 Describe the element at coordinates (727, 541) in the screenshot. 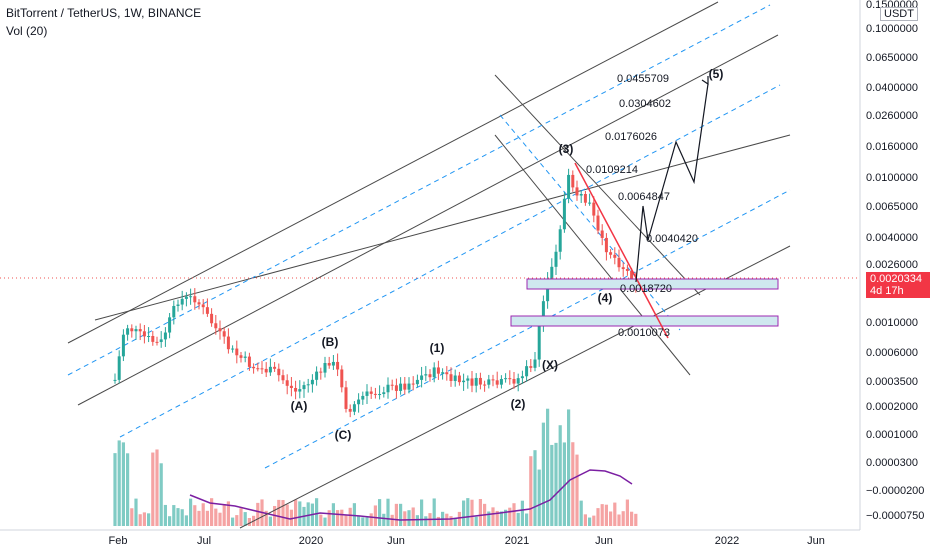

I see `time-tick-label: 2022` at that location.